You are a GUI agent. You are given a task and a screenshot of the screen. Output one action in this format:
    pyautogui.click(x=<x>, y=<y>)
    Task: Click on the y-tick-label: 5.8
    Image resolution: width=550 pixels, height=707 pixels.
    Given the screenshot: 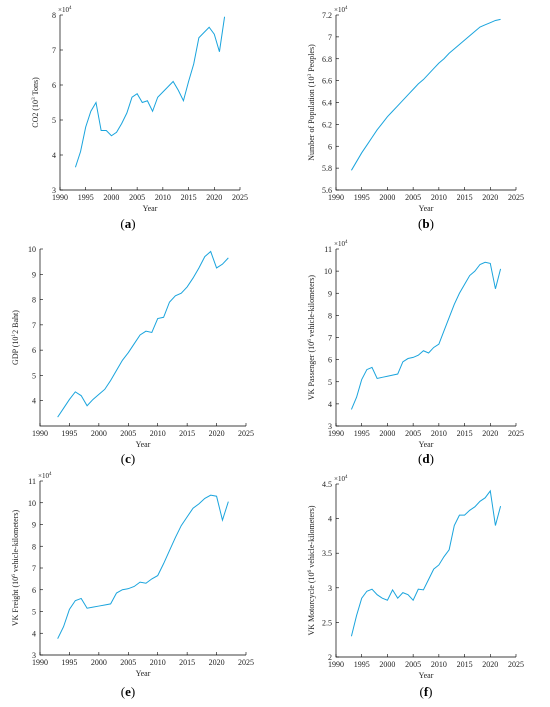 What is the action you would take?
    pyautogui.click(x=327, y=168)
    